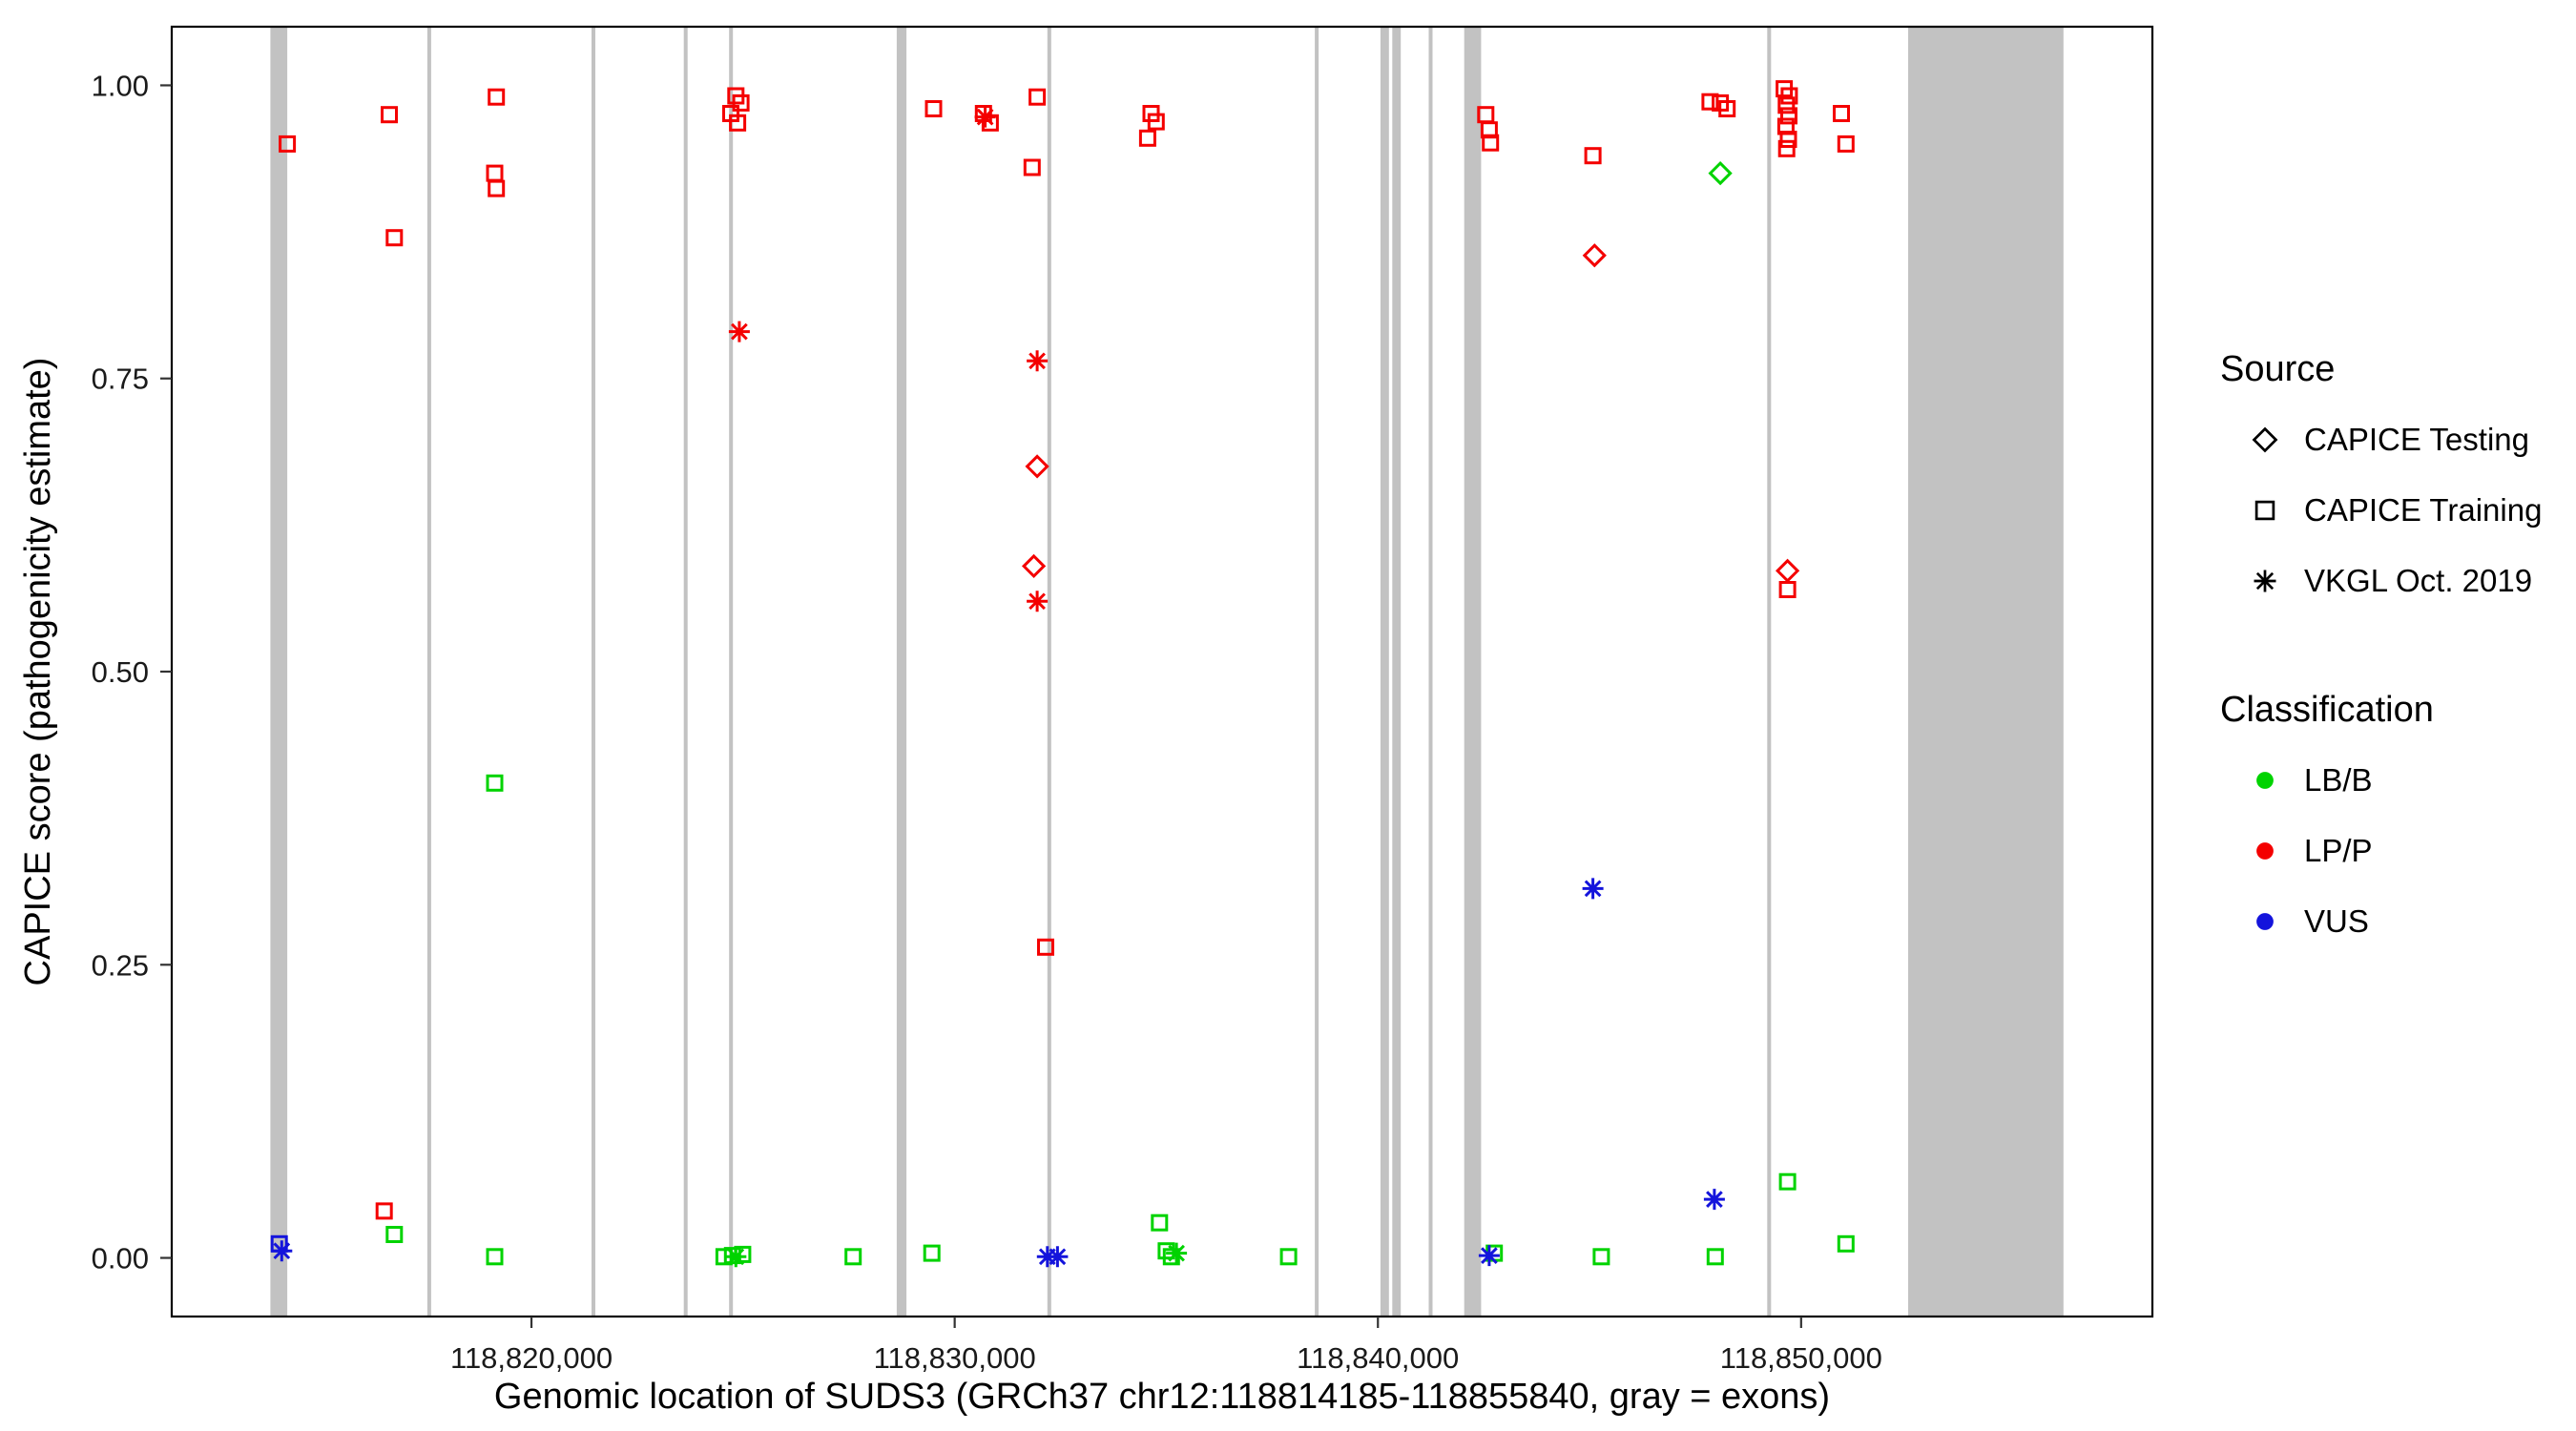 The height and width of the screenshot is (1431, 2576). What do you see at coordinates (120, 672) in the screenshot?
I see `y-tick-label: 0.50` at bounding box center [120, 672].